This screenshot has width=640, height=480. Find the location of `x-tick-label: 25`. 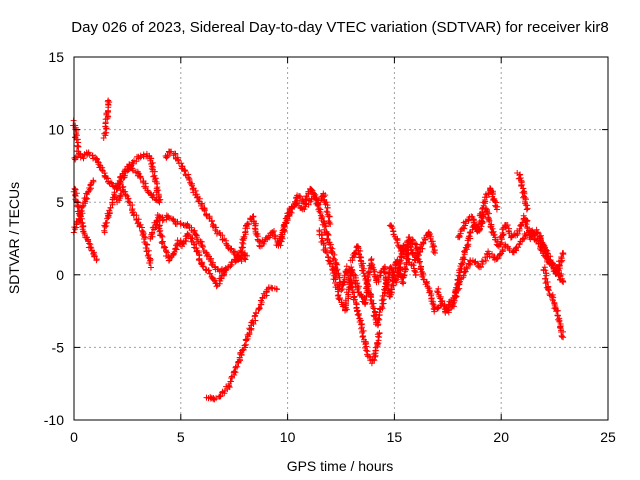

x-tick-label: 25 is located at coordinates (608, 437).